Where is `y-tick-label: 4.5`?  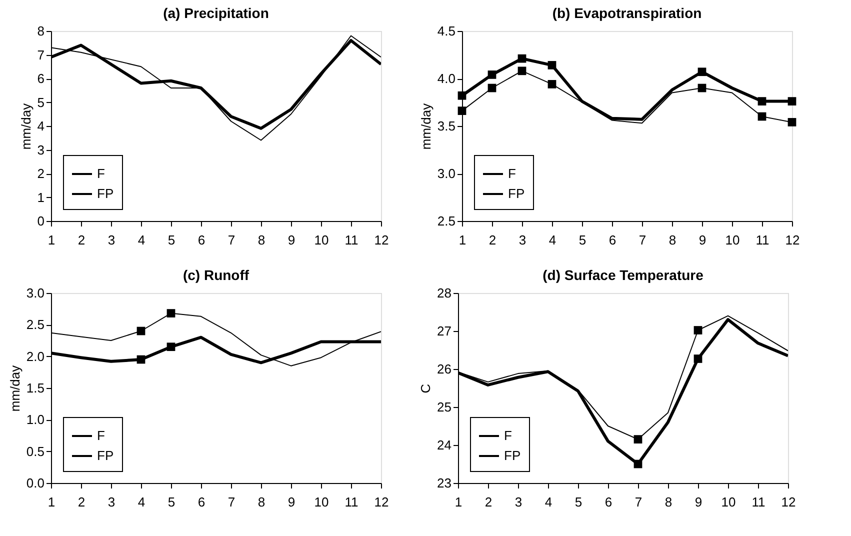 y-tick-label: 4.5 is located at coordinates (446, 31).